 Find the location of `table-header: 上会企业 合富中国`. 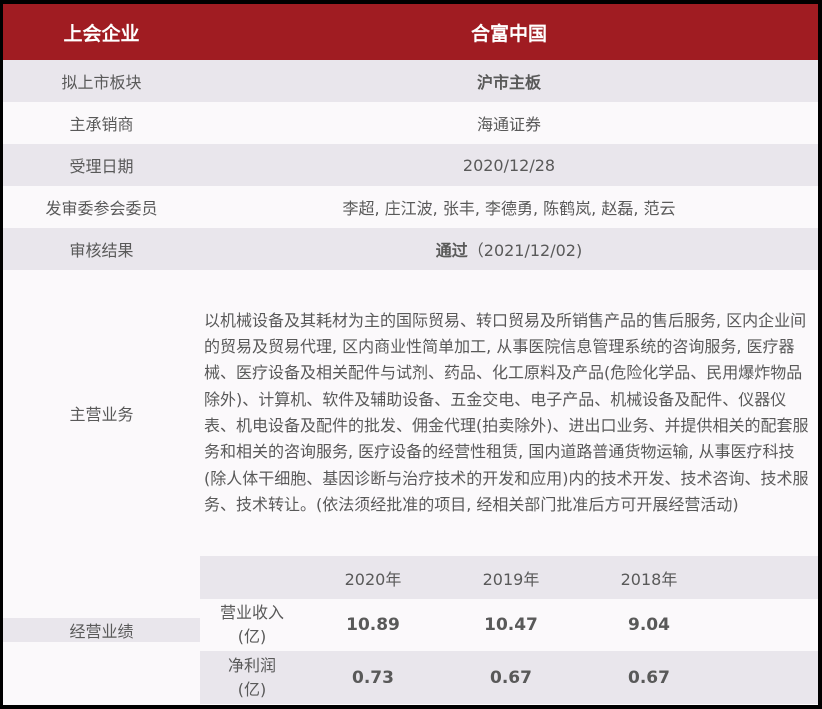

table-header: 上会企业 合富中国 is located at coordinates (410, 32).